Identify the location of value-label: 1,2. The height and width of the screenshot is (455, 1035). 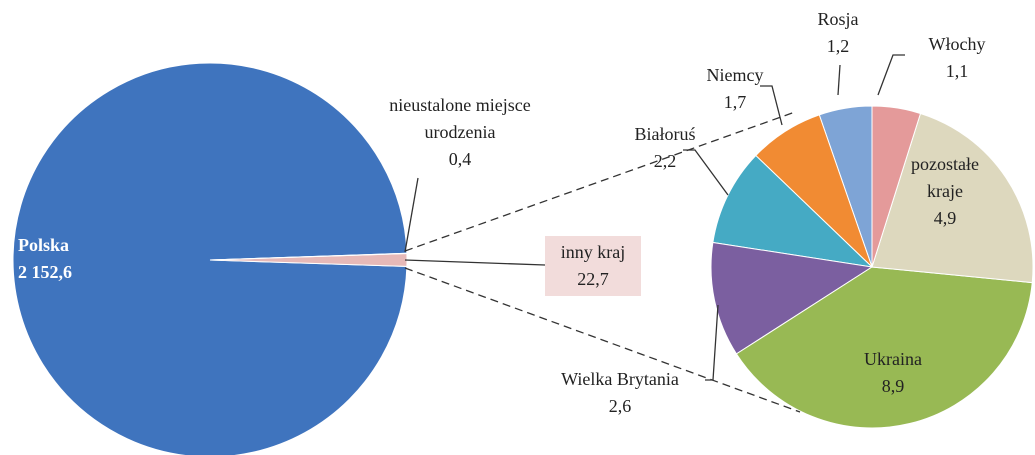
(838, 46).